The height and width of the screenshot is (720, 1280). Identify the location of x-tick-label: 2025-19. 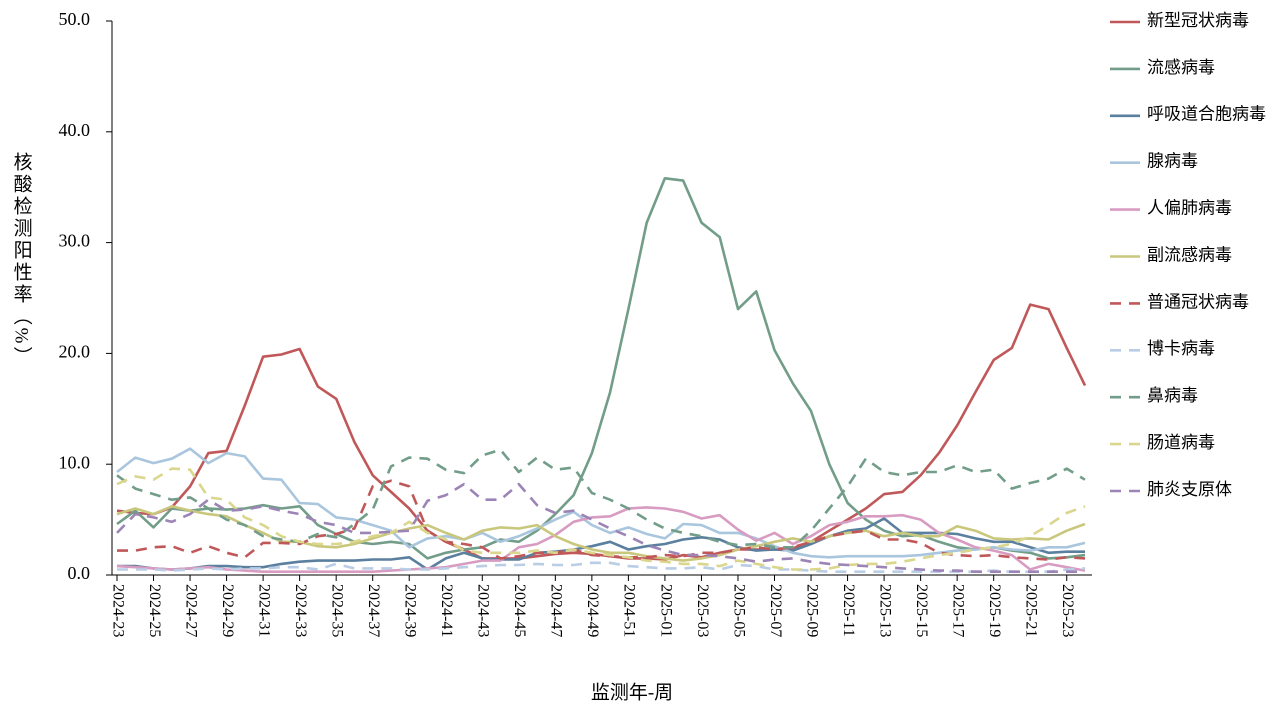
(994, 610).